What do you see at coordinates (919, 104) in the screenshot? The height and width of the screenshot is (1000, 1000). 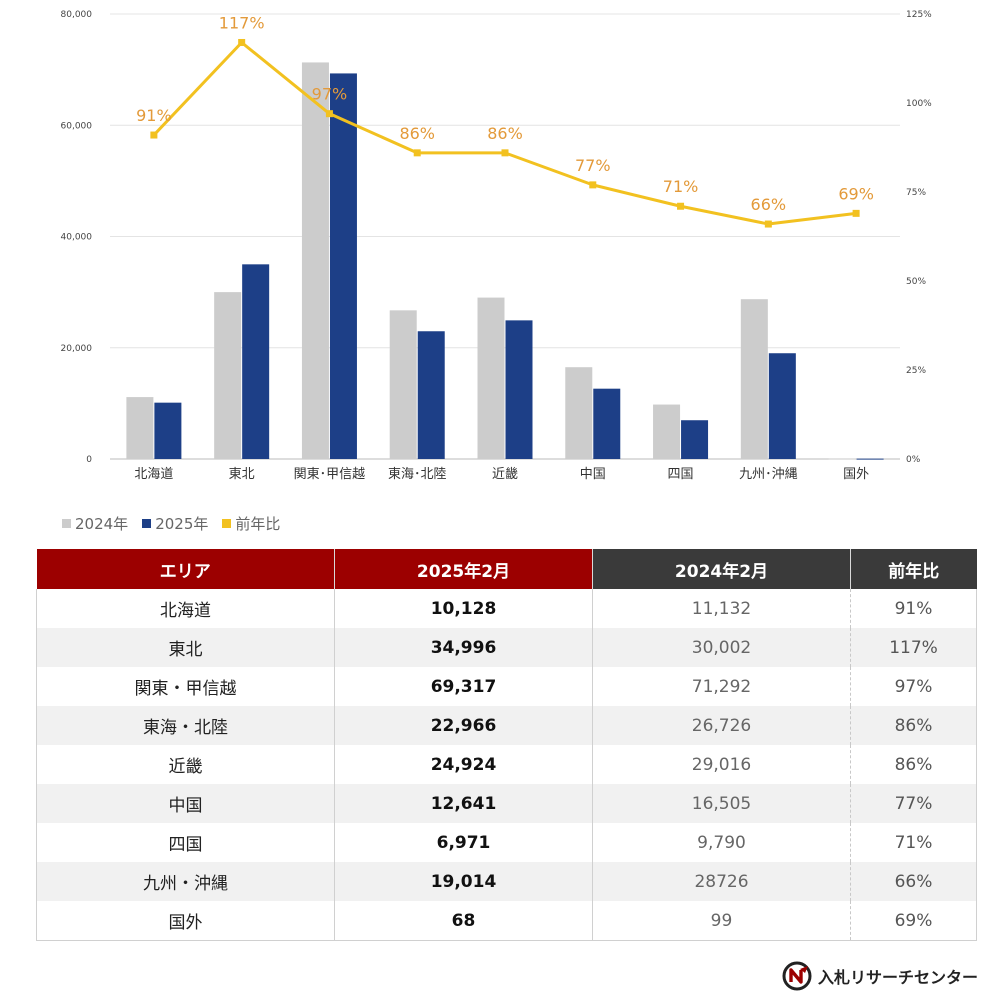 I see `y2-tick-label: 100%` at bounding box center [919, 104].